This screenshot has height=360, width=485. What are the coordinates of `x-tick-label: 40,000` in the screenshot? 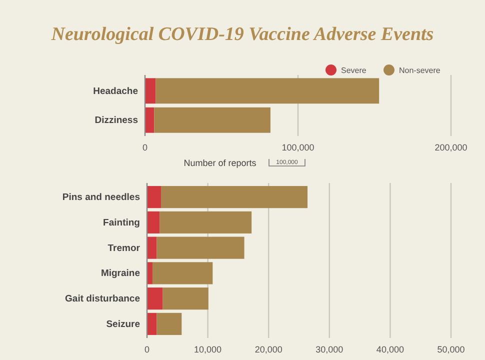 It's located at (390, 349).